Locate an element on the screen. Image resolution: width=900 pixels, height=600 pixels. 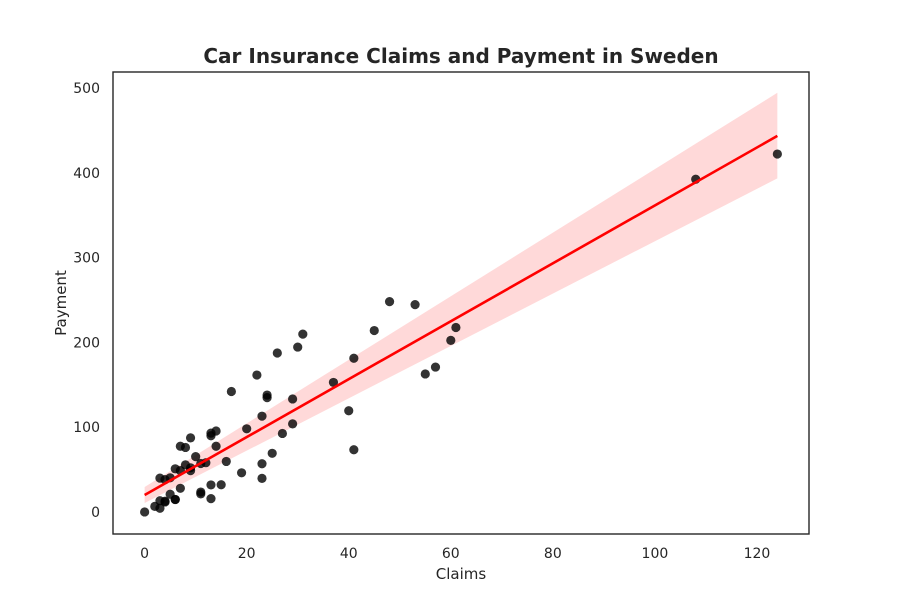
y-tick-label: 500 is located at coordinates (86, 89).